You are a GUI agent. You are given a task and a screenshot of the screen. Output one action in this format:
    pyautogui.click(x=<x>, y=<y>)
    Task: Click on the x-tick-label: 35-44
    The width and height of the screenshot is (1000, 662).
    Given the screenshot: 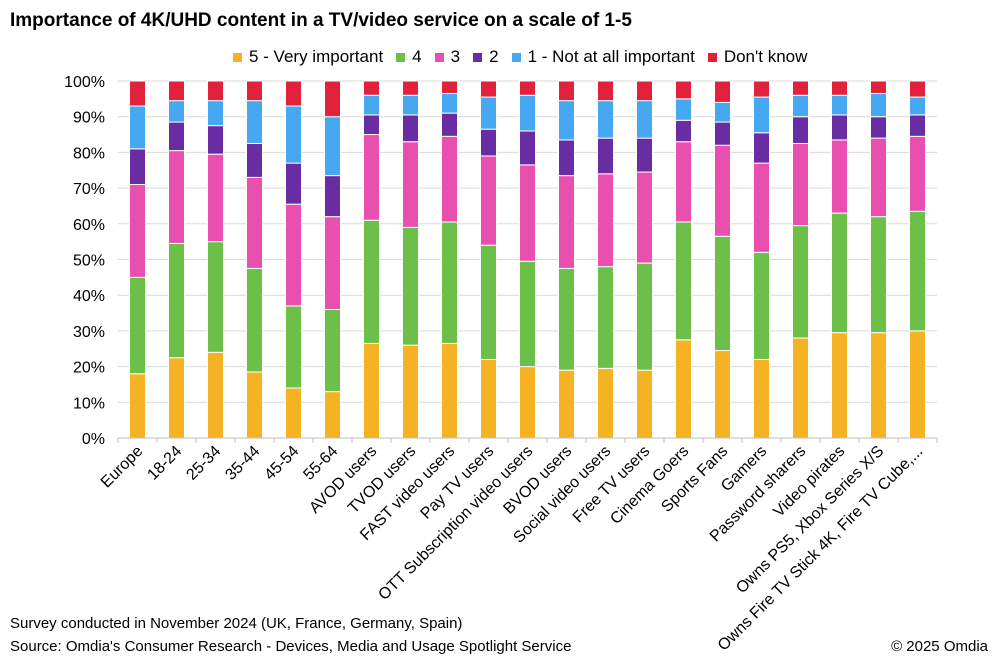 What is the action you would take?
    pyautogui.click(x=242, y=463)
    